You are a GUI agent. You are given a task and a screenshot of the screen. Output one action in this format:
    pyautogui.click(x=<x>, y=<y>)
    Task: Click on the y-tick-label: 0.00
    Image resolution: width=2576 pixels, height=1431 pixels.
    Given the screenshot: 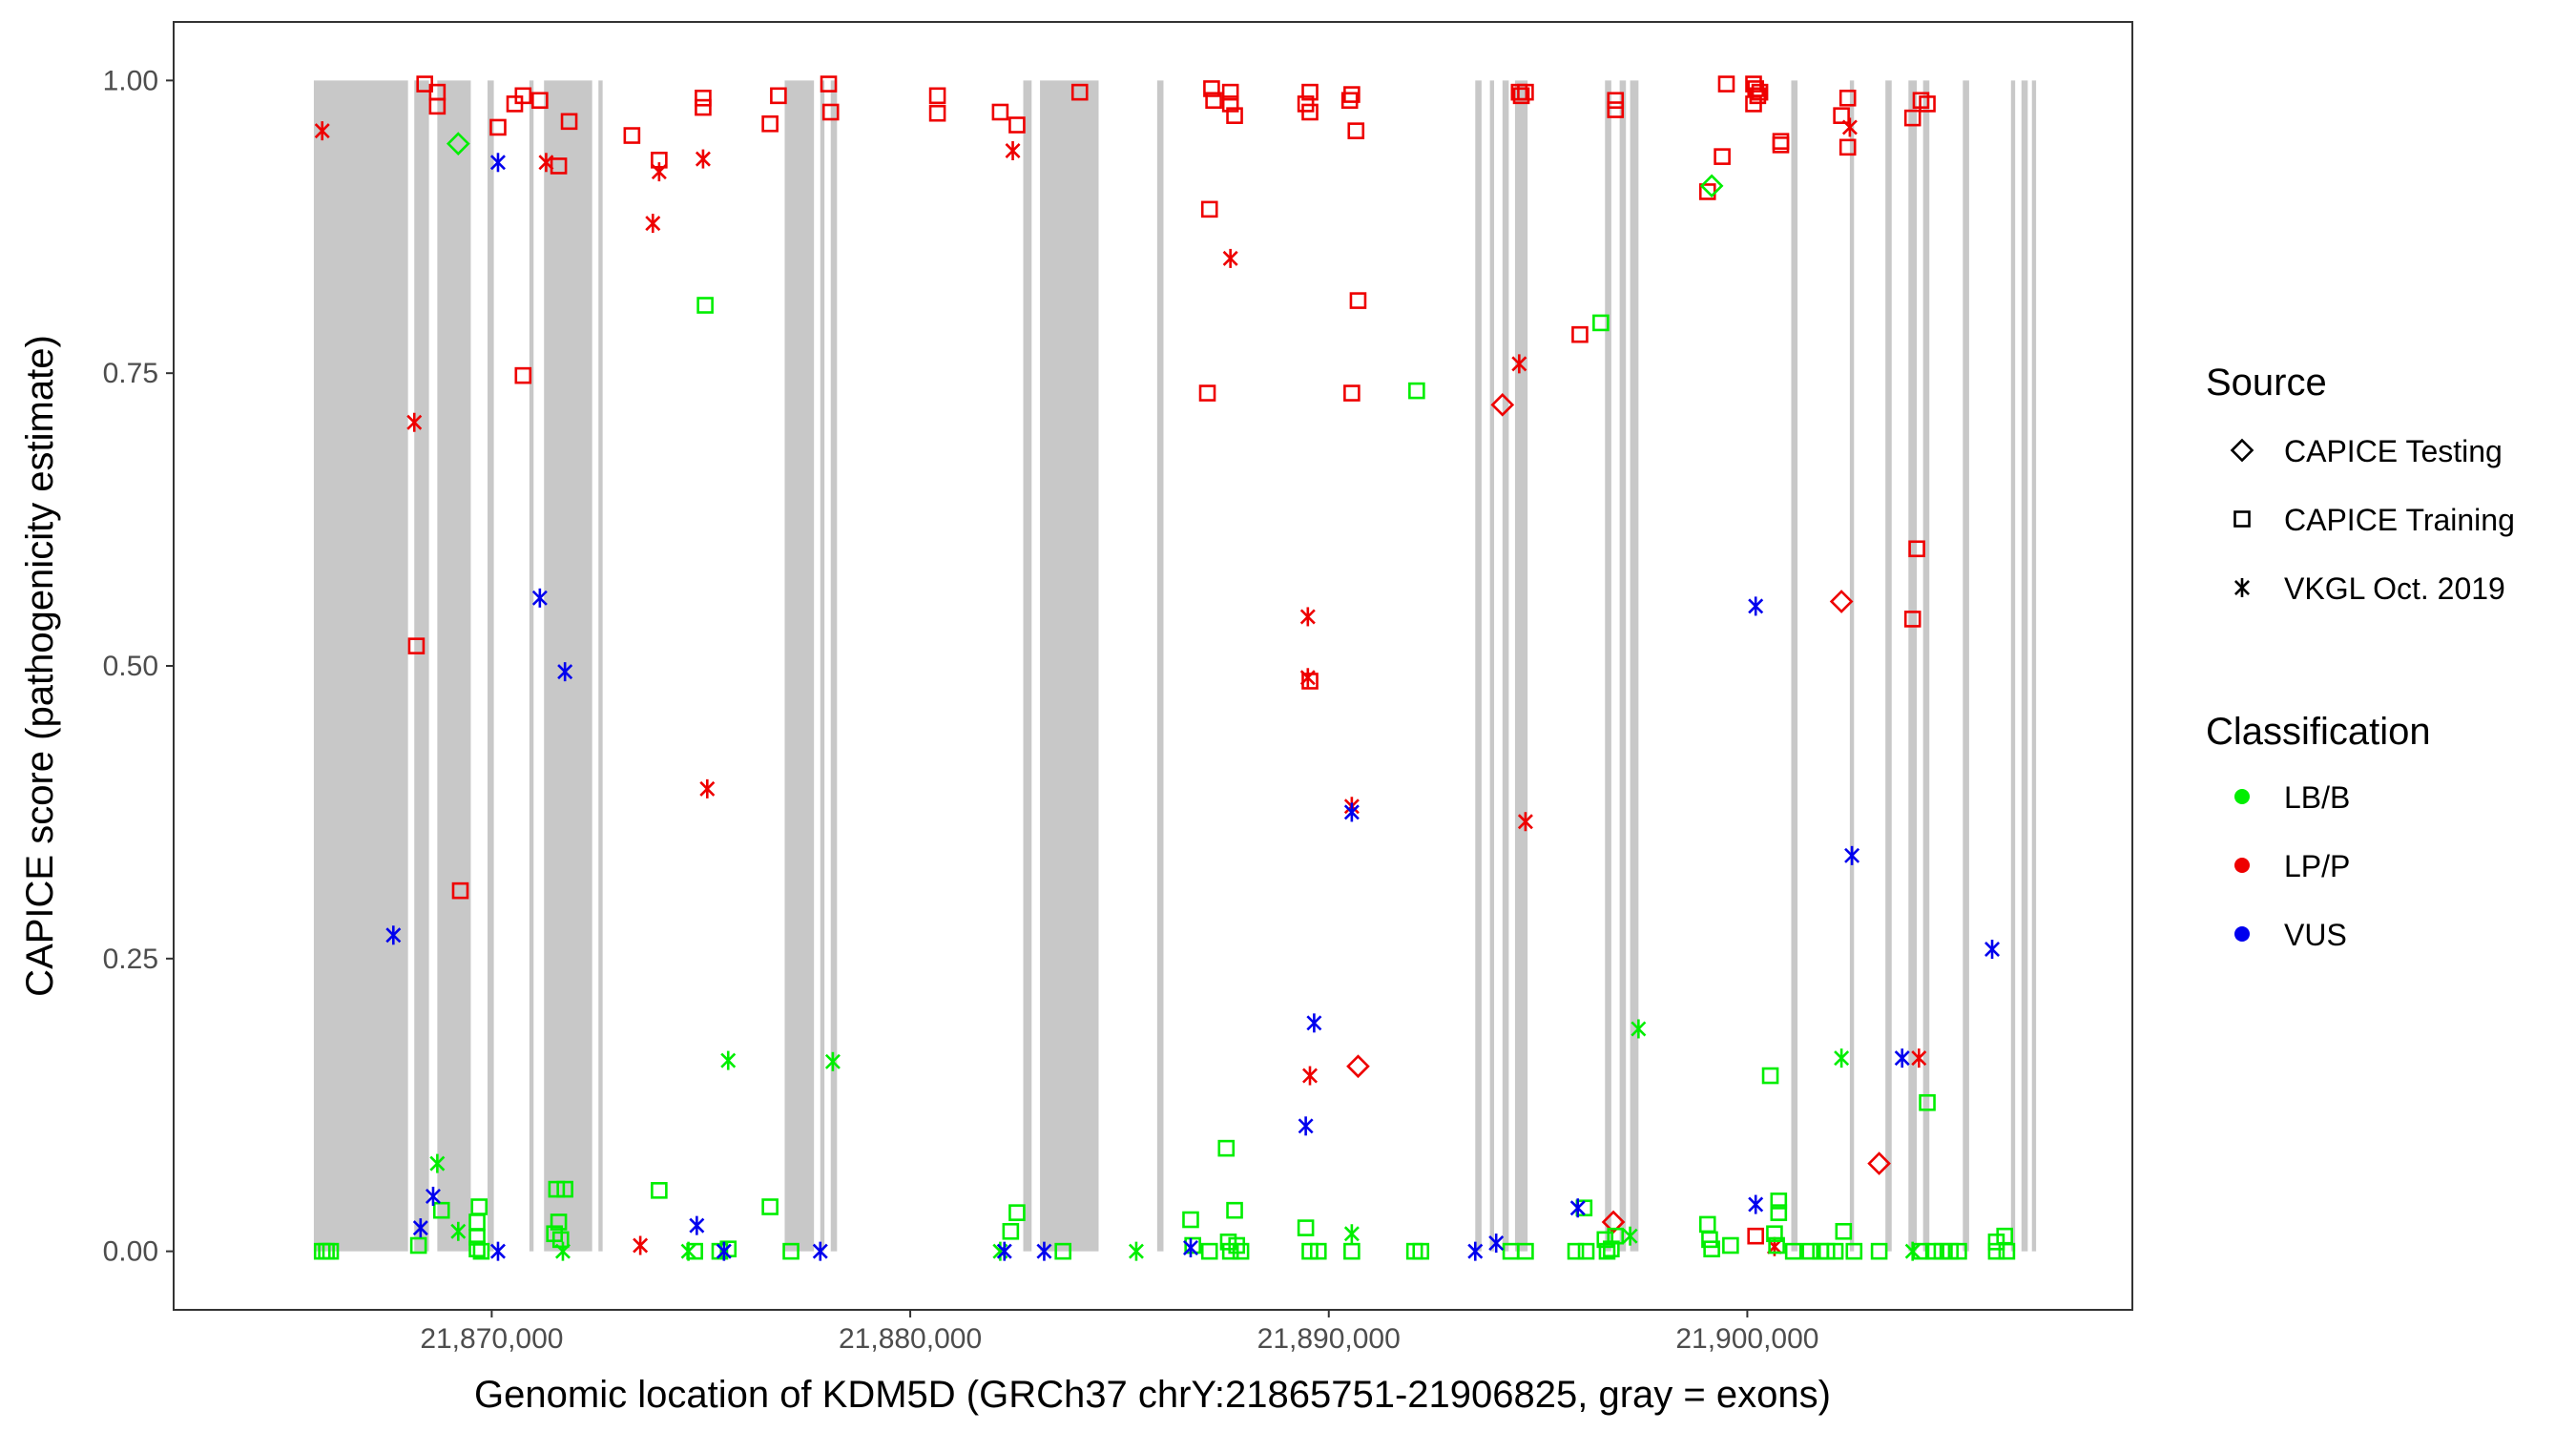 What is the action you would take?
    pyautogui.click(x=130, y=1252)
    